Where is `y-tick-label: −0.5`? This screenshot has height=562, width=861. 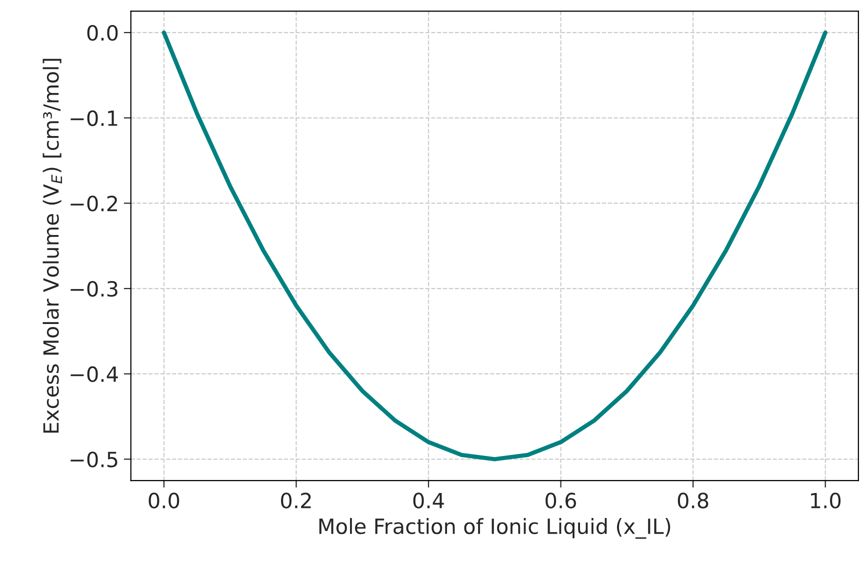
y-tick-label: −0.5 is located at coordinates (94, 460).